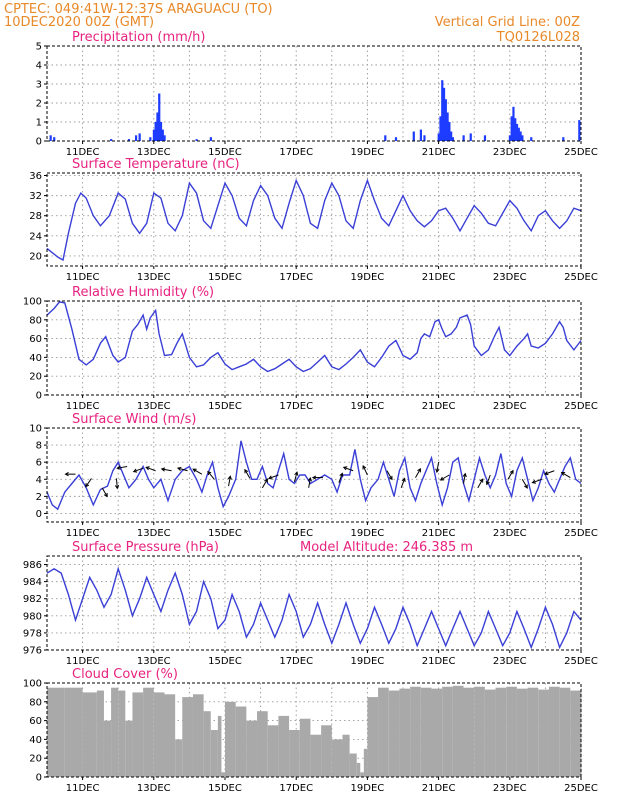 The height and width of the screenshot is (800, 618). Describe the element at coordinates (39, 123) in the screenshot. I see `y-tick-label: 1` at that location.